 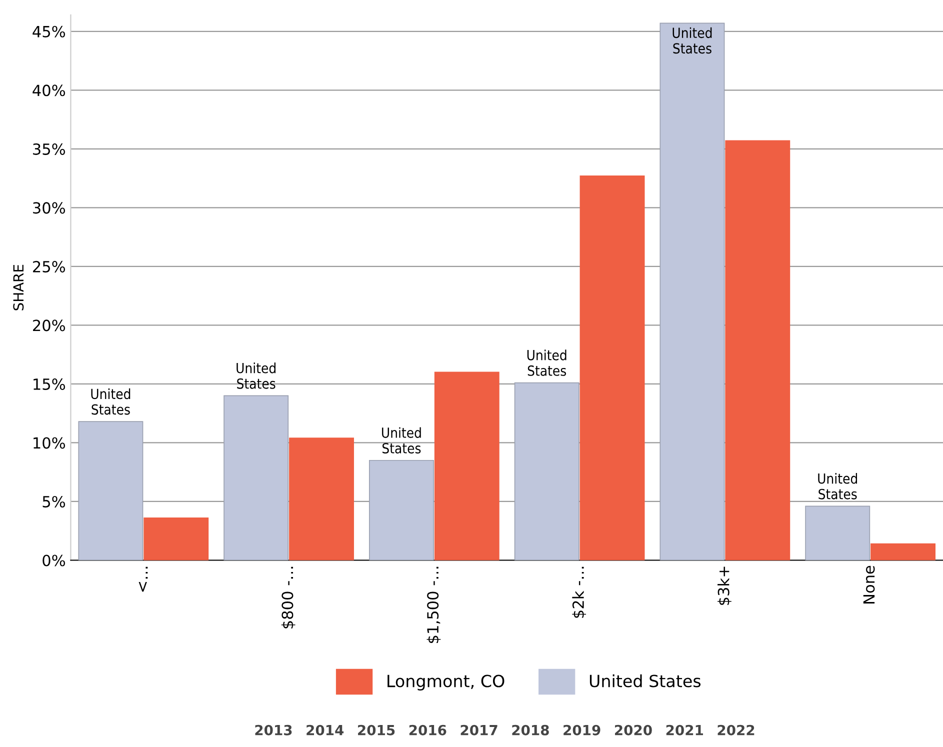 What do you see at coordinates (582, 730) in the screenshot?
I see `text: 2019` at bounding box center [582, 730].